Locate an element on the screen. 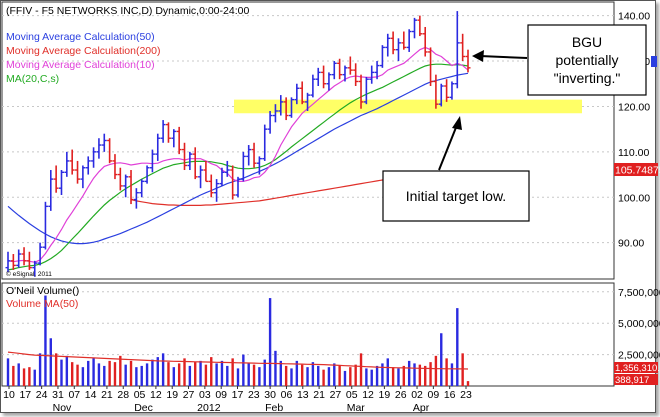  date-tick-label: 14 is located at coordinates (91, 395).